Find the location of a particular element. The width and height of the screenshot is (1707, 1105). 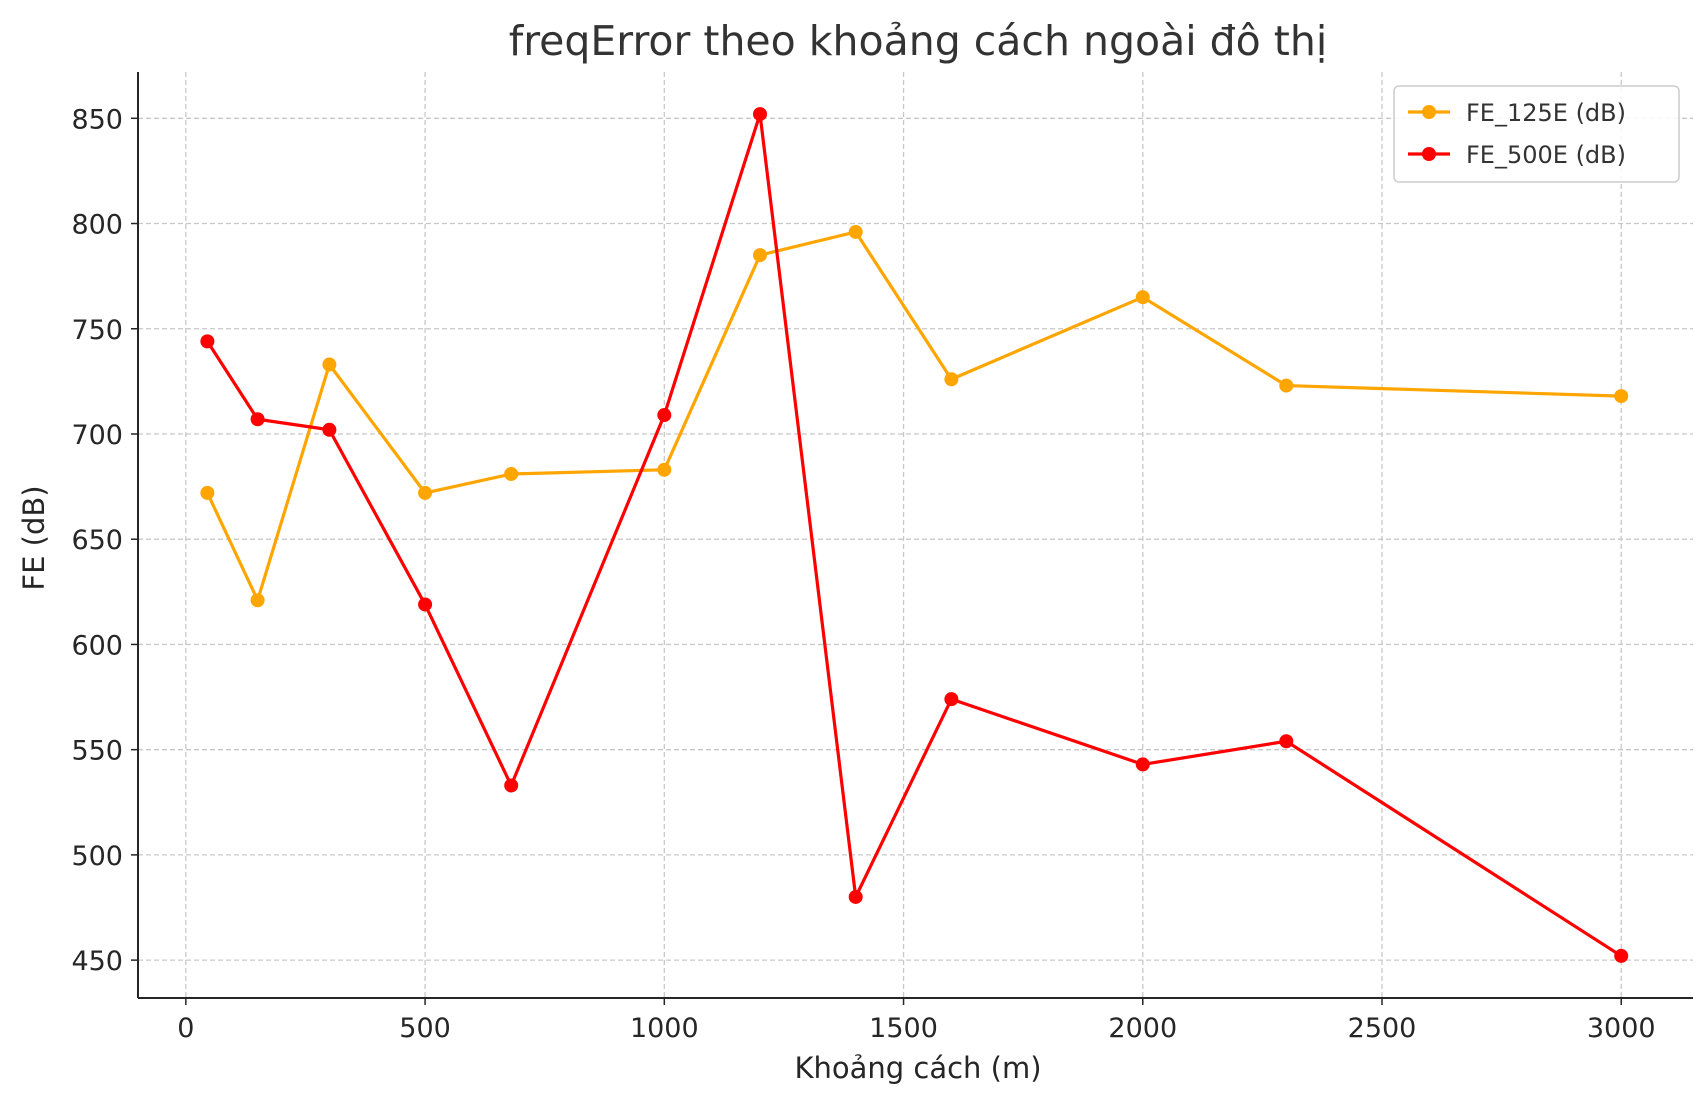

y-tick-label: 850 is located at coordinates (97, 119).